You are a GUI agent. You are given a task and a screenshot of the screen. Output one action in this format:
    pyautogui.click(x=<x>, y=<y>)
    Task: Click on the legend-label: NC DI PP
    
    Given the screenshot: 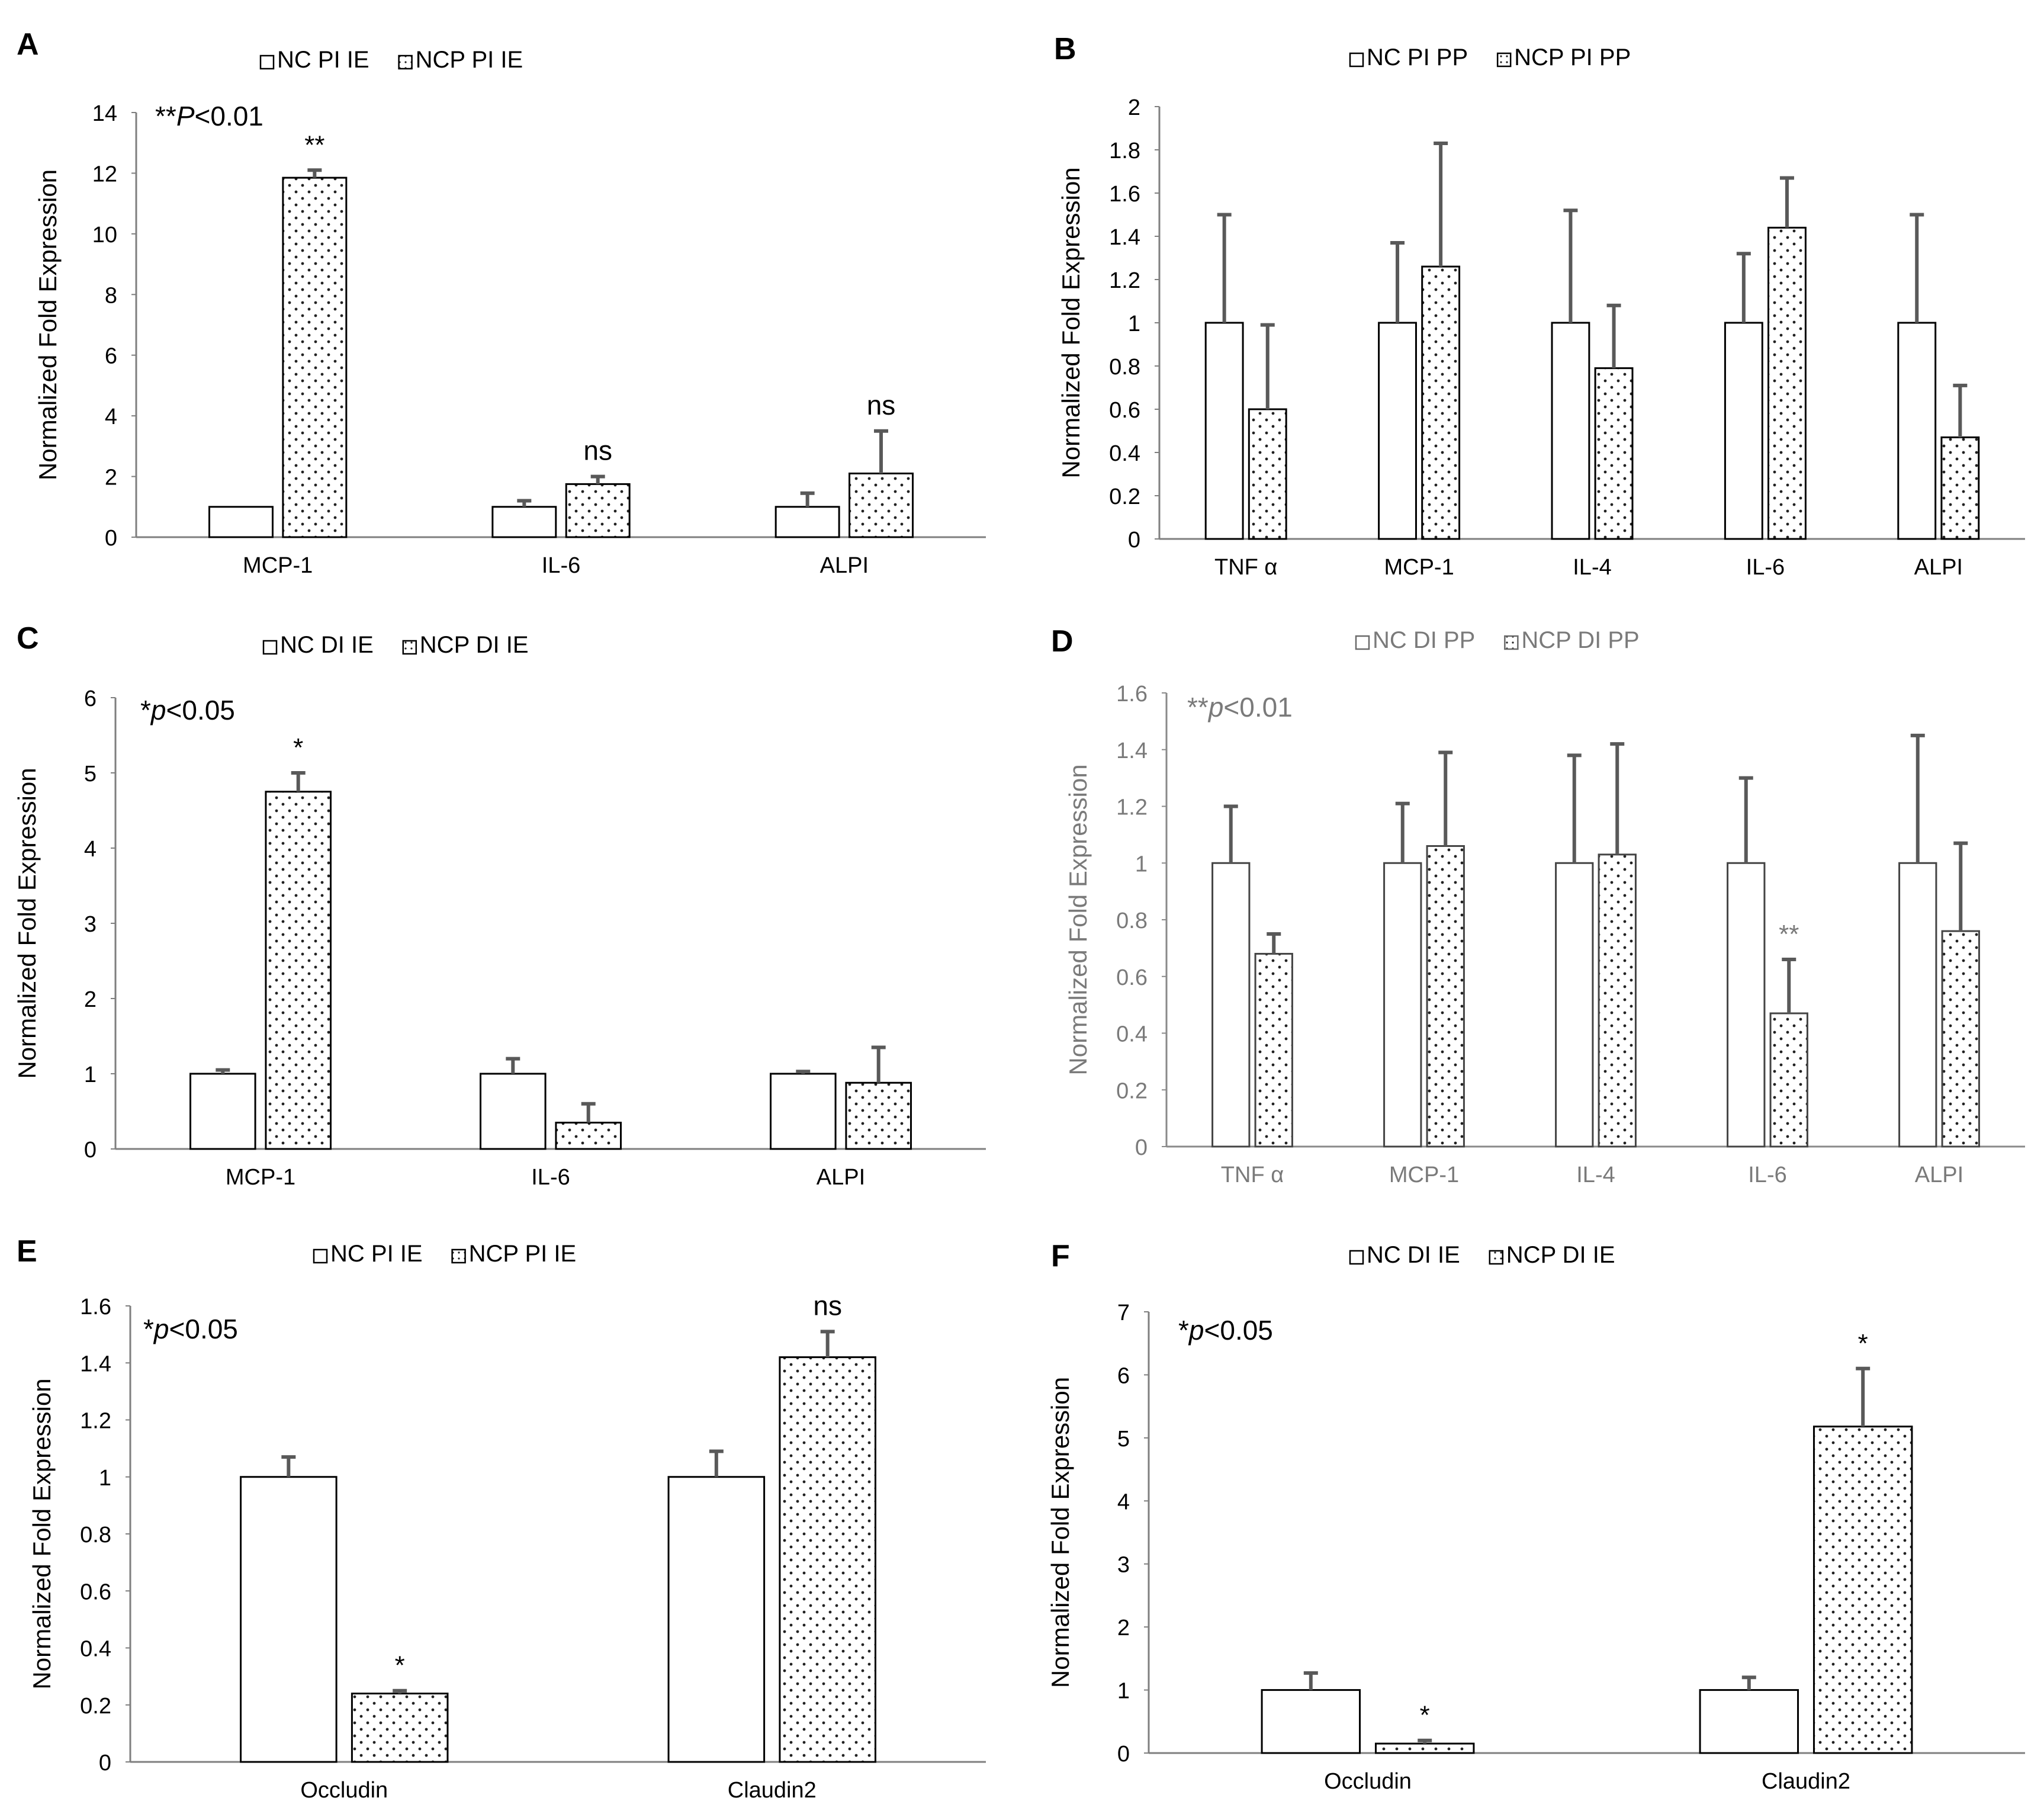 What is the action you would take?
    pyautogui.click(x=1424, y=640)
    